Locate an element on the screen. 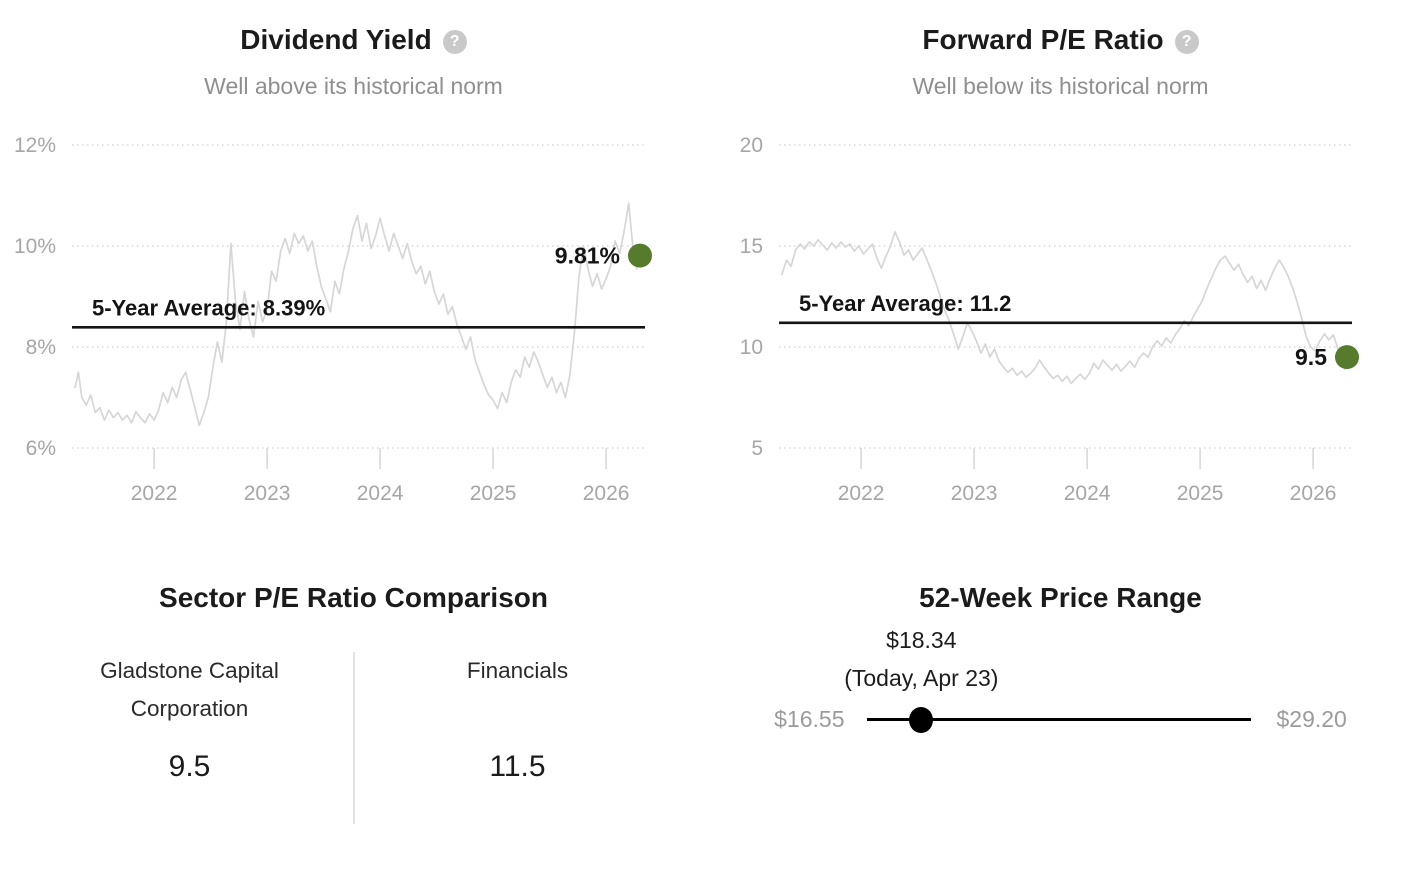  y-axis-label: 12% is located at coordinates (35, 145).